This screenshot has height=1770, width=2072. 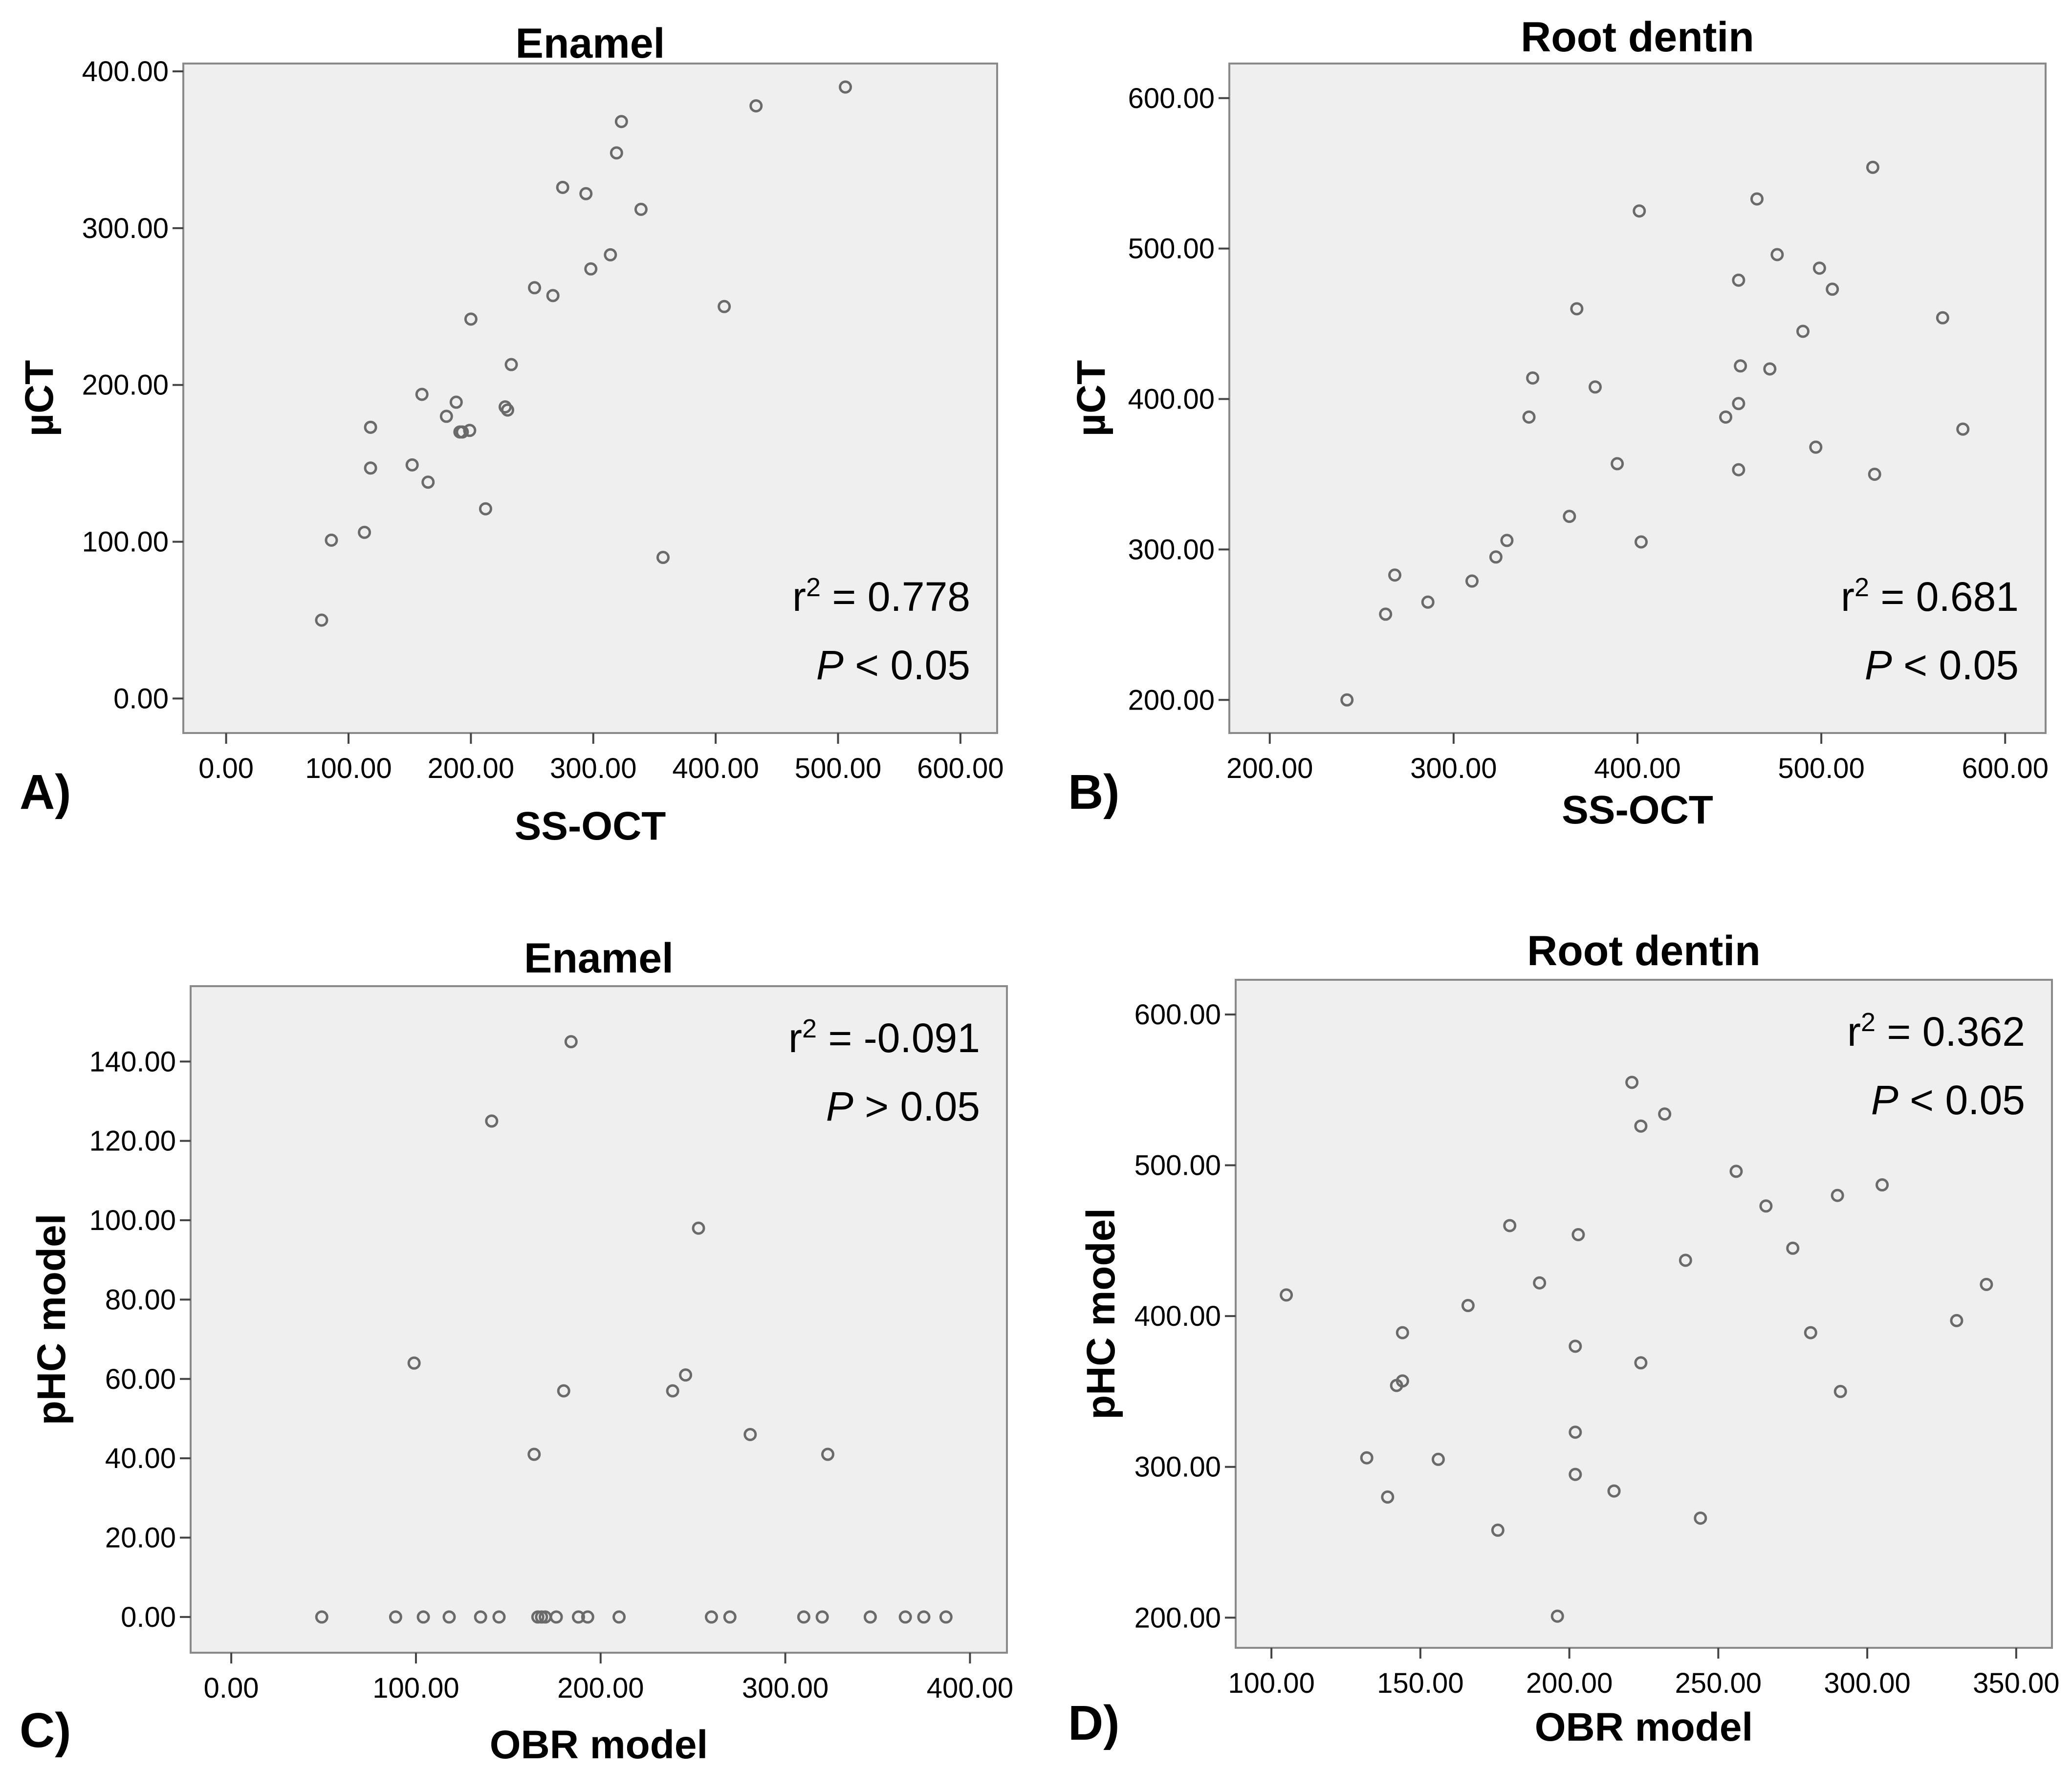 I want to click on y-tick-label: 400.00, so click(x=1177, y=1316).